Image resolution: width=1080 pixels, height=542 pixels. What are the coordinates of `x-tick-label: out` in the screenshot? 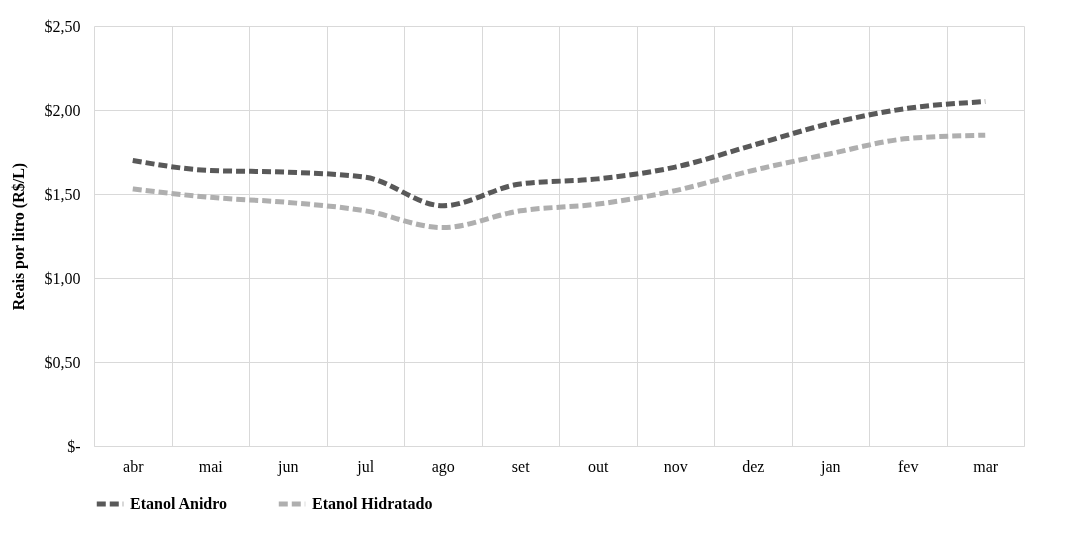 It's located at (599, 466).